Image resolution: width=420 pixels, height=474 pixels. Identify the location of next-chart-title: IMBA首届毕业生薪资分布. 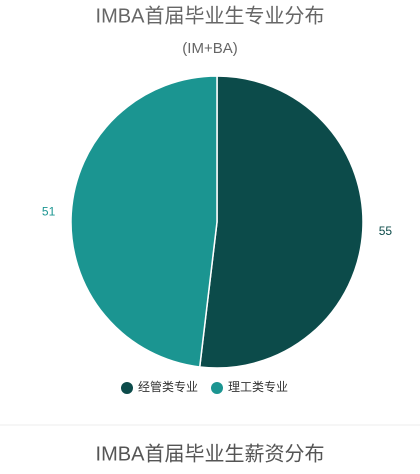
(210, 453).